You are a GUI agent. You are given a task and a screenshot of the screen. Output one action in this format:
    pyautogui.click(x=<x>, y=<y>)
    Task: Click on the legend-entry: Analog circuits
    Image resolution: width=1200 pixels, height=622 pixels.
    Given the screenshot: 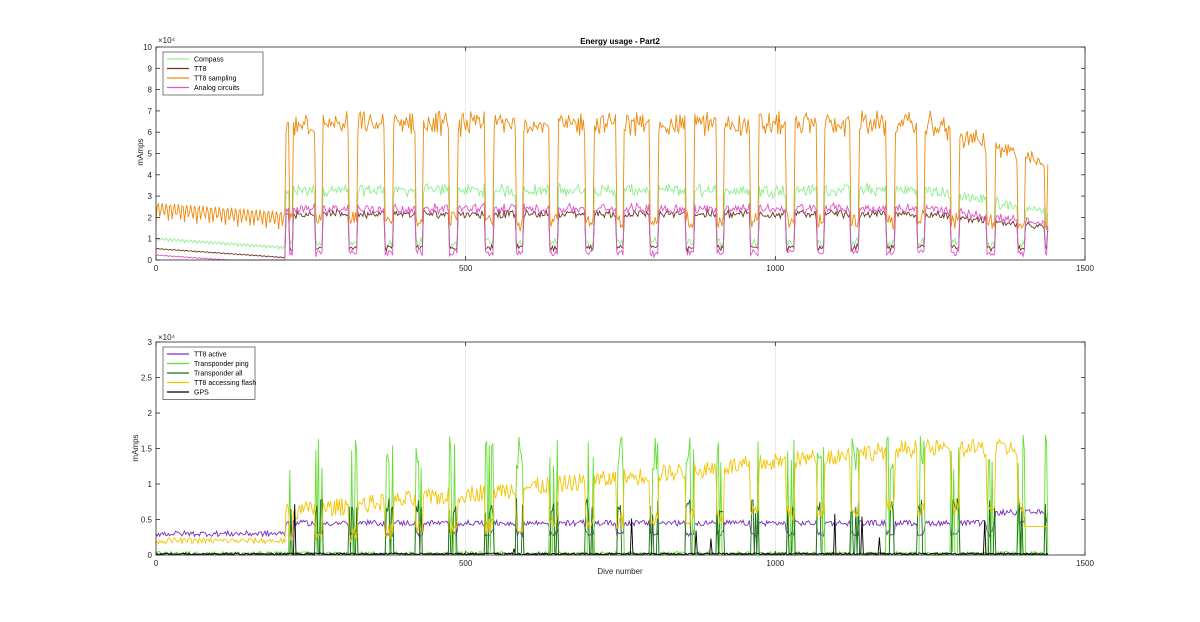 What is the action you would take?
    pyautogui.click(x=217, y=88)
    